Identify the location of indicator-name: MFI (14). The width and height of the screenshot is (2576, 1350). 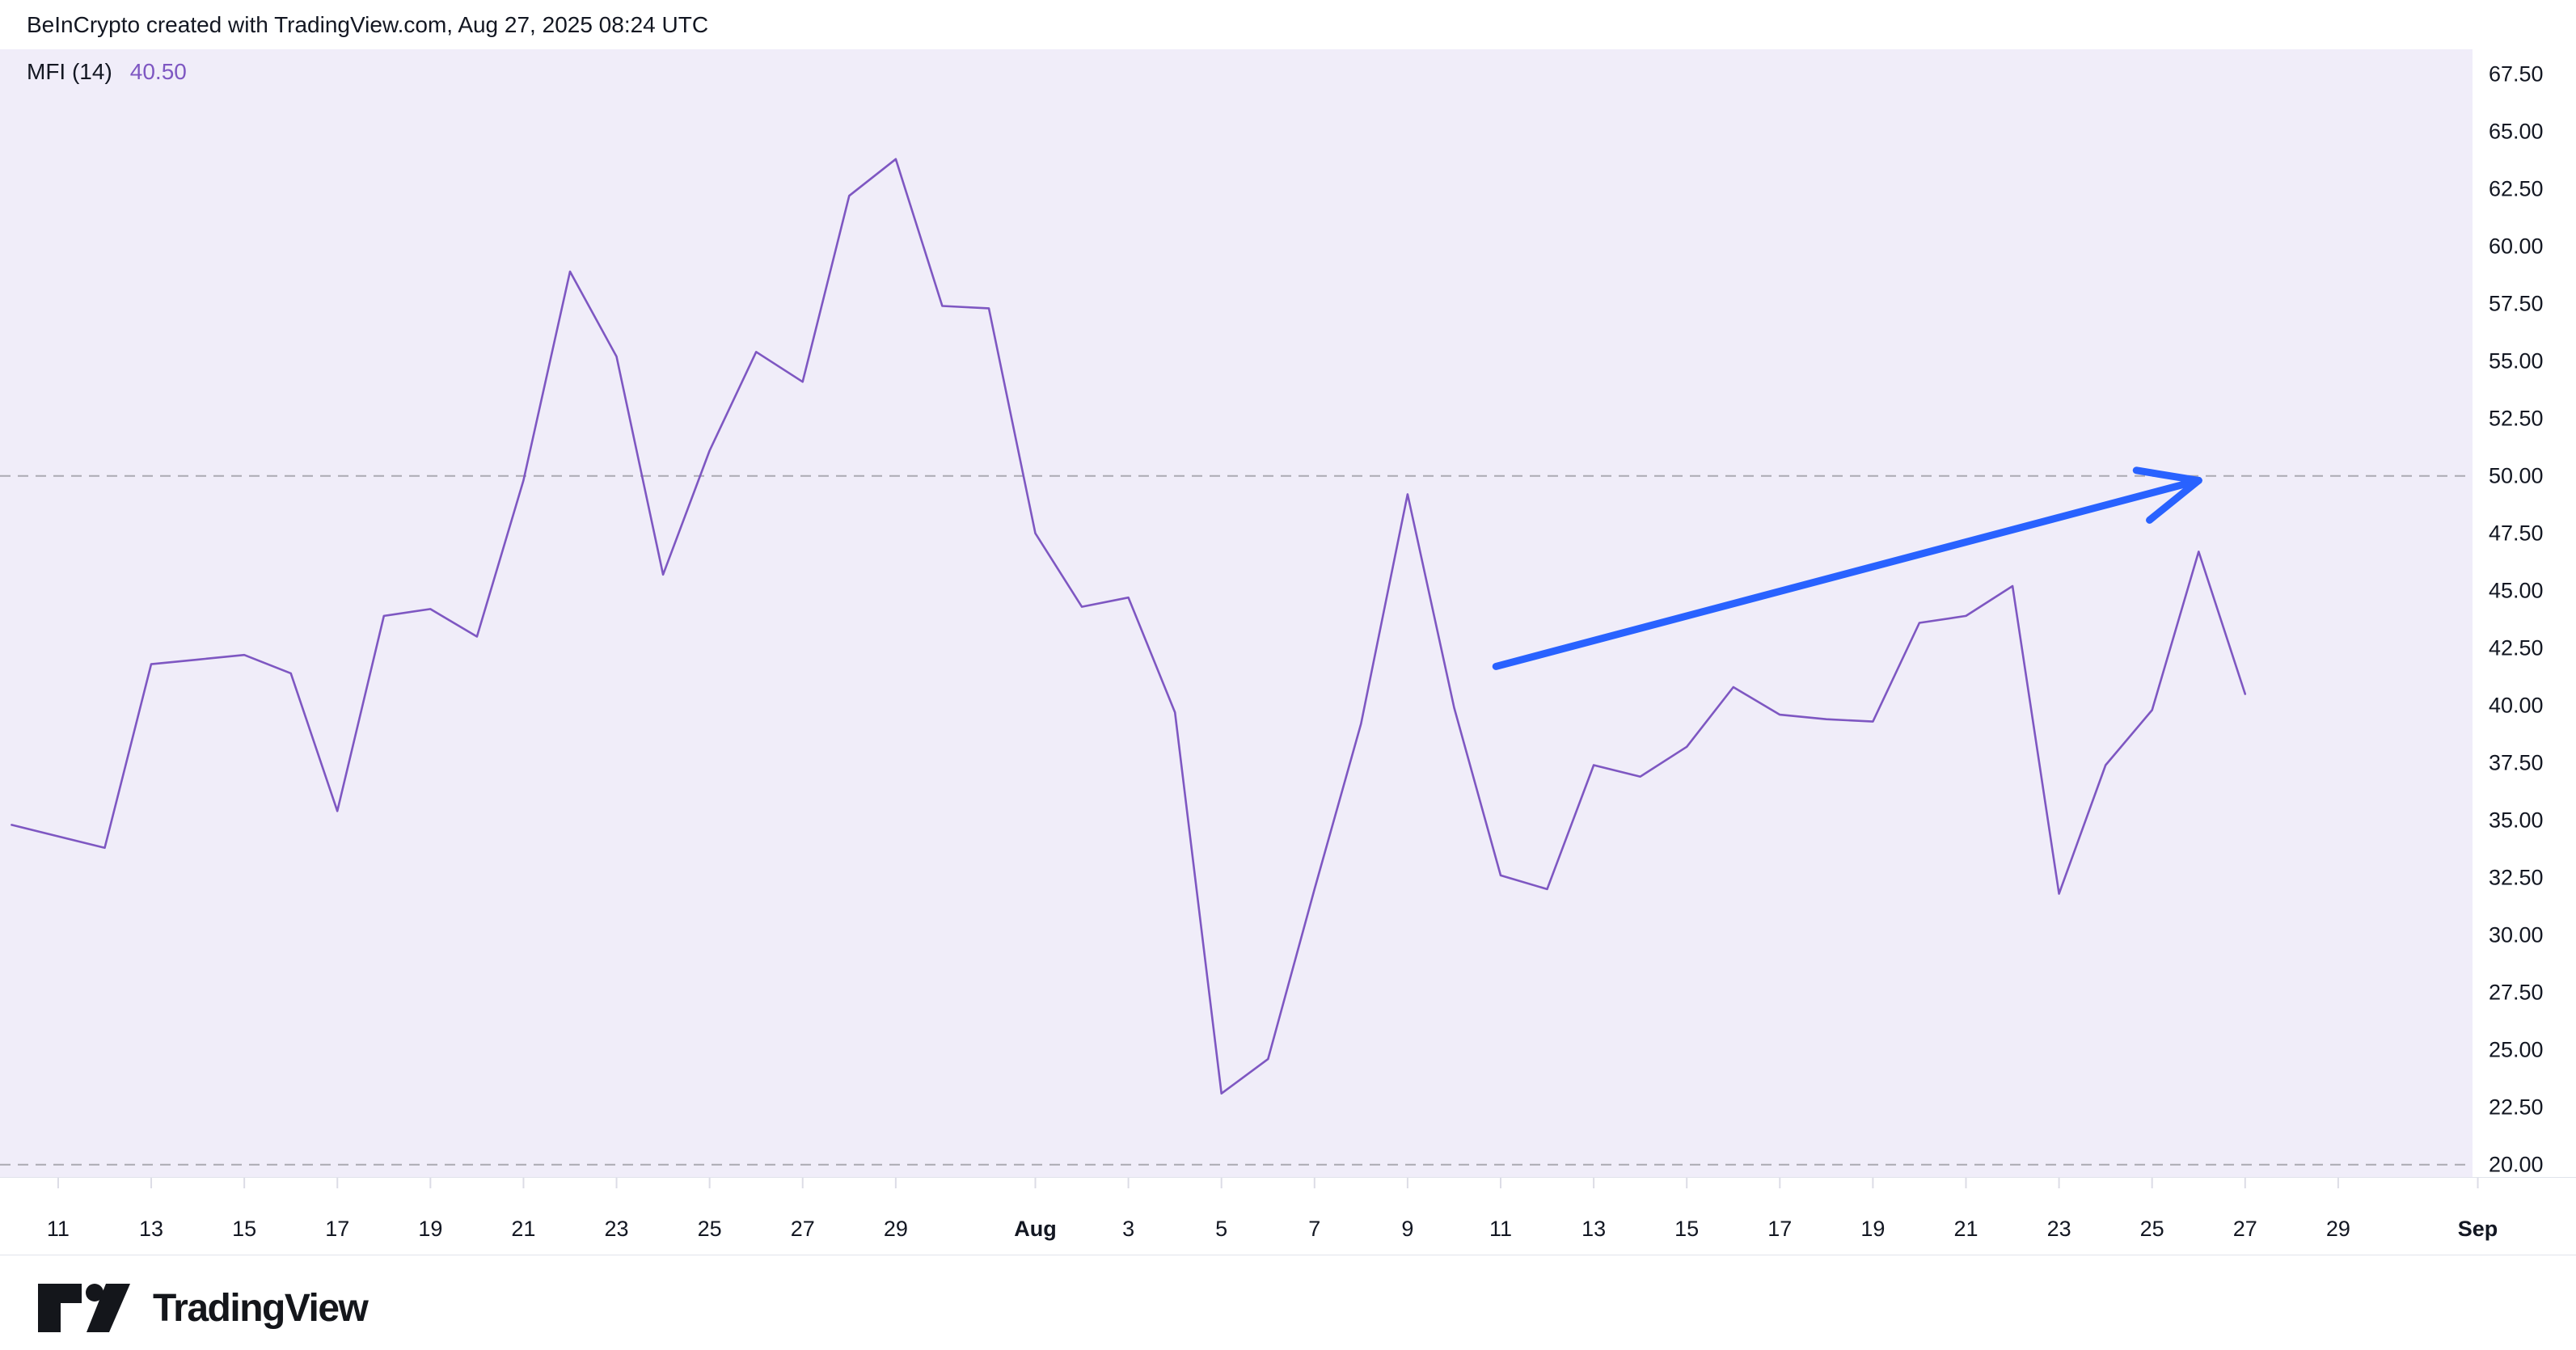
(69, 71).